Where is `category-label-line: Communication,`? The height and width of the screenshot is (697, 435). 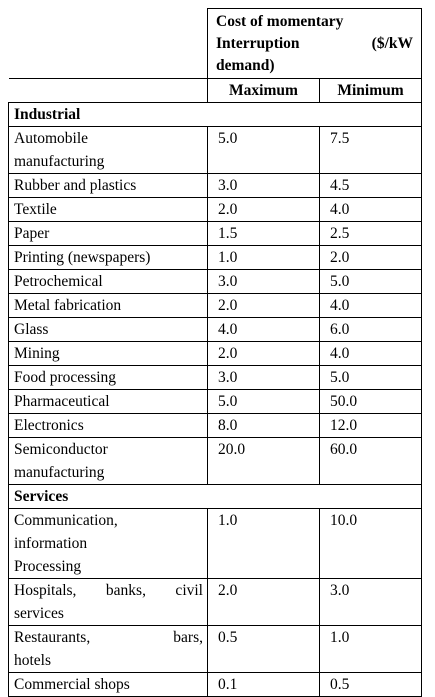
category-label-line: Communication, is located at coordinates (66, 520).